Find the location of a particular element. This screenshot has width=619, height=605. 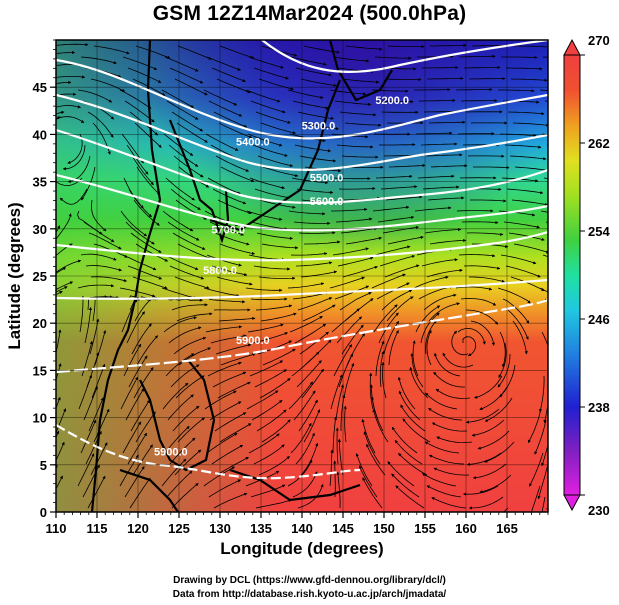

x-tick-label: 120 is located at coordinates (138, 528).